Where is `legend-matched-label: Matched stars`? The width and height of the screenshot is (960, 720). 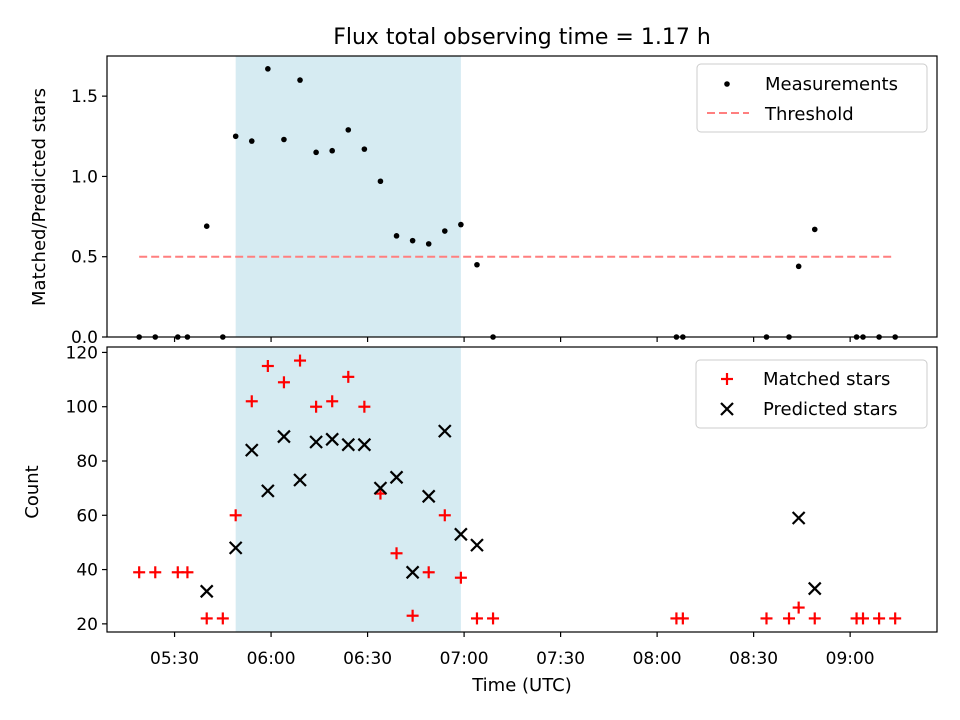
legend-matched-label: Matched stars is located at coordinates (826, 379).